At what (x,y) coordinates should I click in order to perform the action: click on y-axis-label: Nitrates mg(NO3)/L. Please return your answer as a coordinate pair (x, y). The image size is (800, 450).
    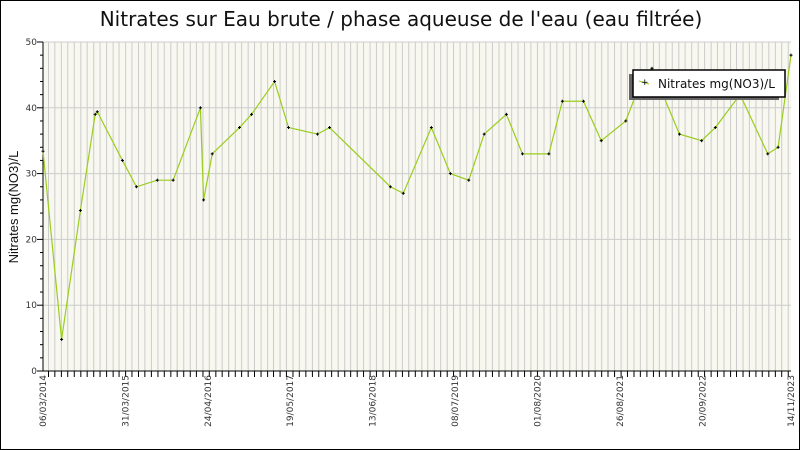
    Looking at the image, I should click on (13, 207).